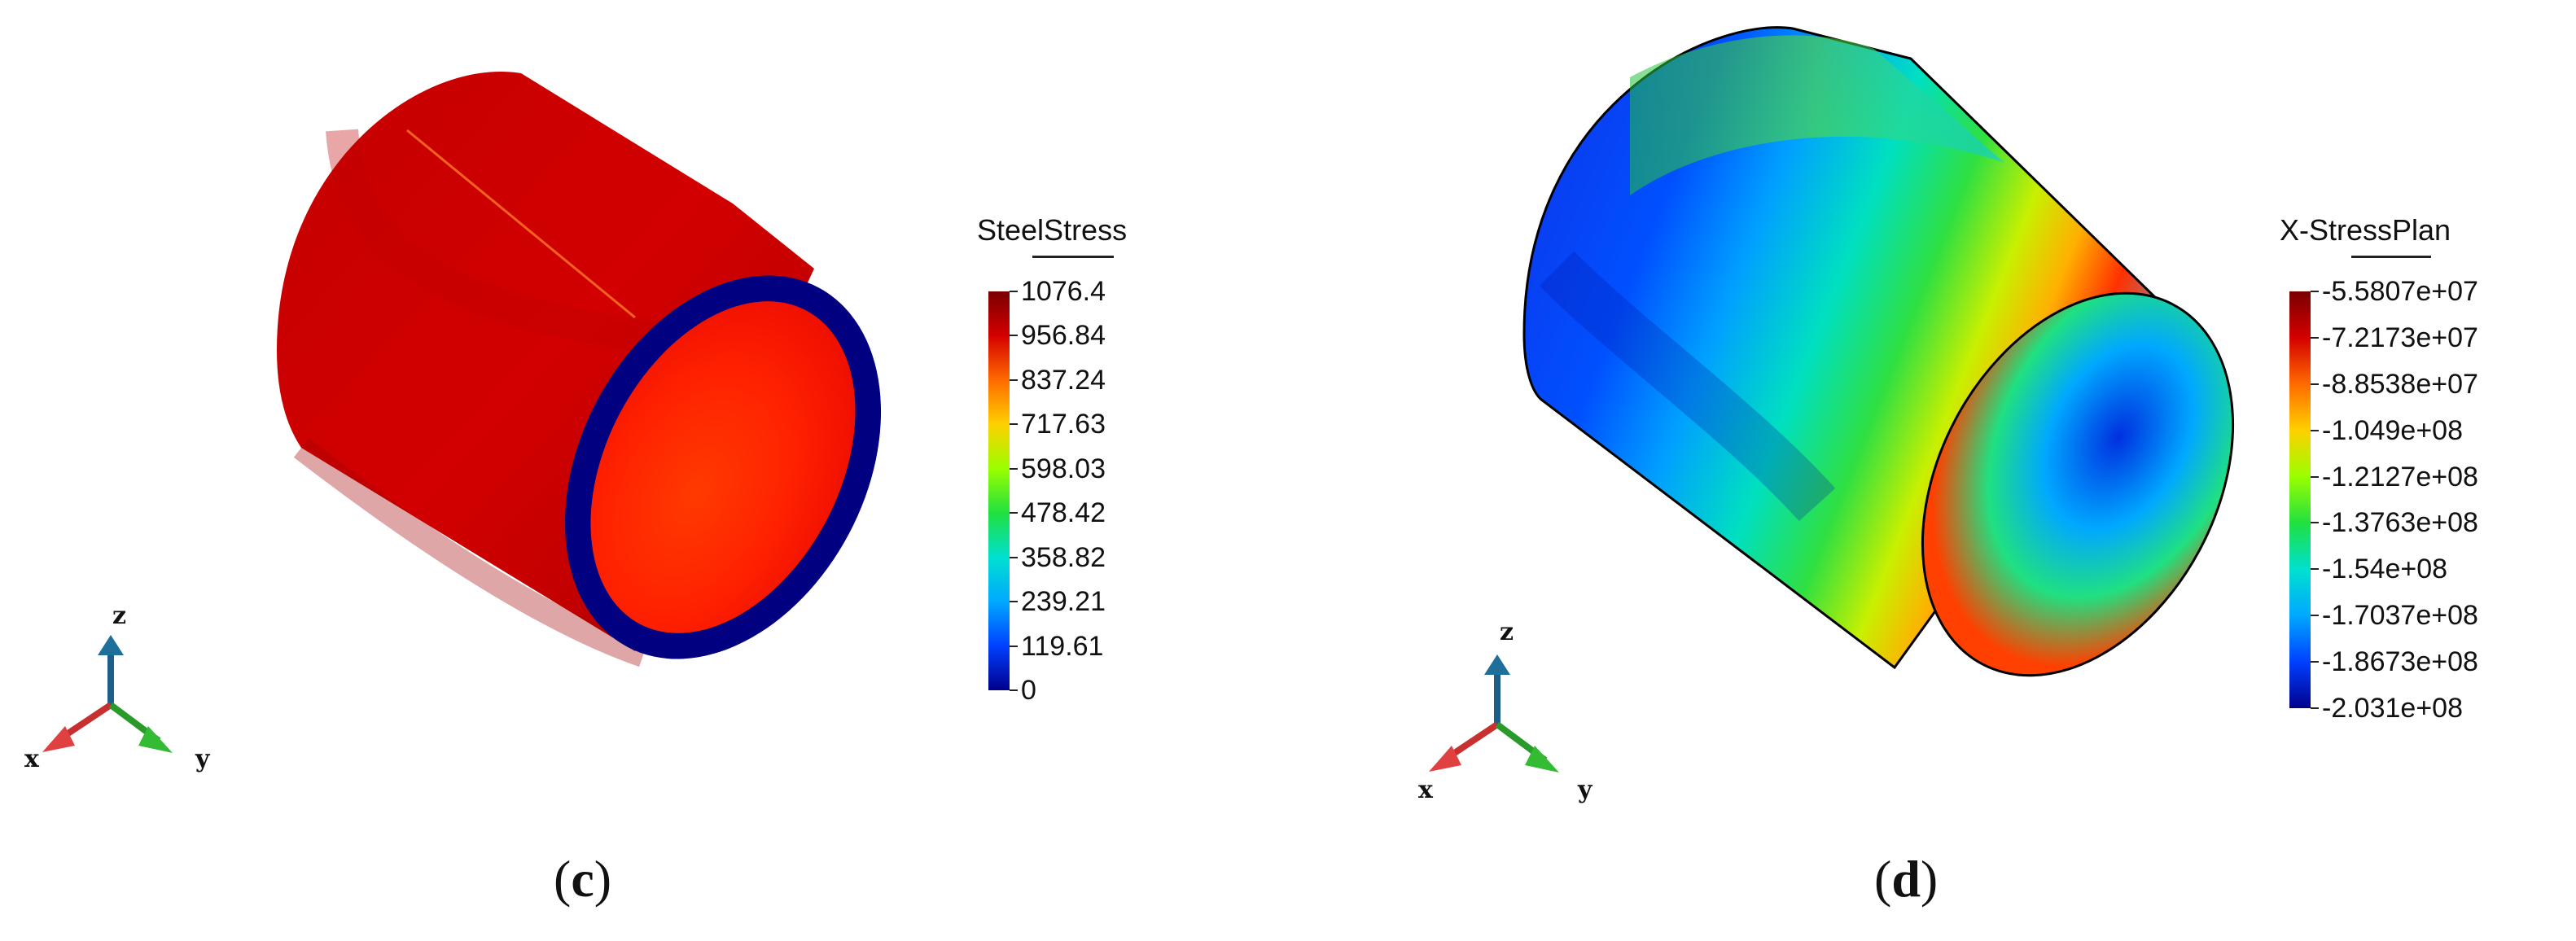 The image size is (2576, 941). What do you see at coordinates (1063, 424) in the screenshot?
I see `colorbar-tick-label: 717.63` at bounding box center [1063, 424].